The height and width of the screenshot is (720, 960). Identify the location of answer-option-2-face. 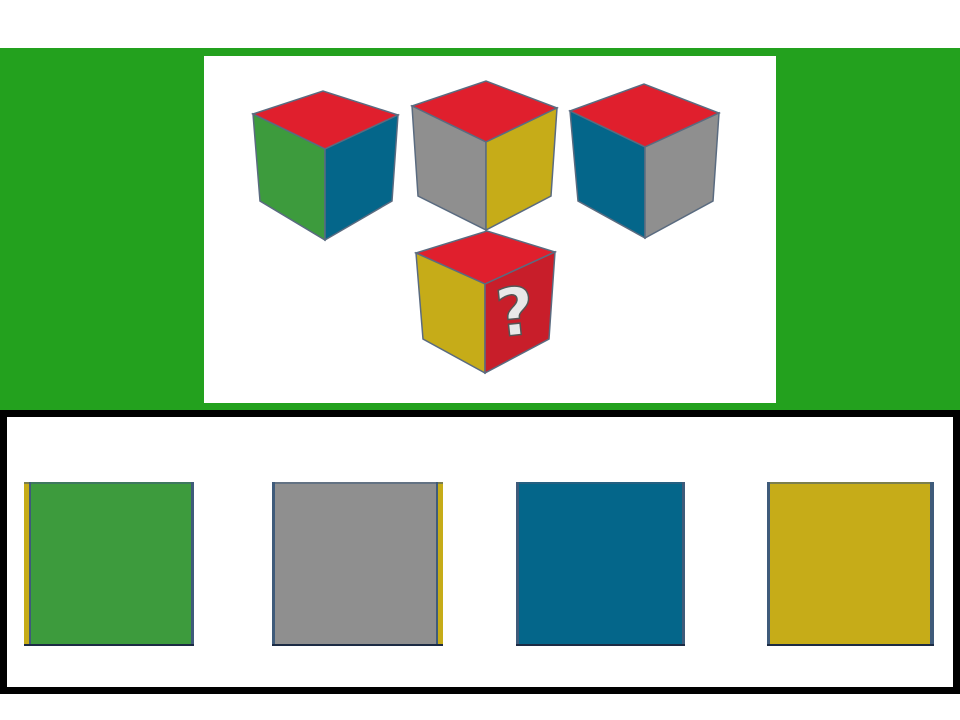
(355, 563).